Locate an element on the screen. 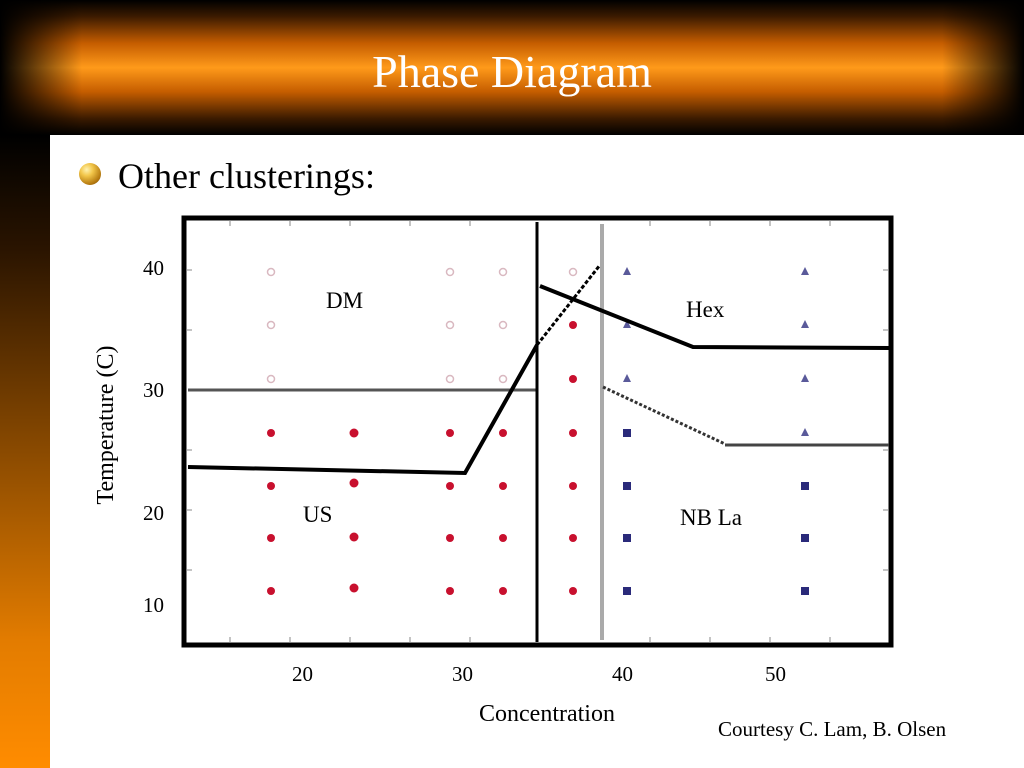 Image resolution: width=1024 pixels, height=768 pixels. hex-boundary is located at coordinates (714, 317).